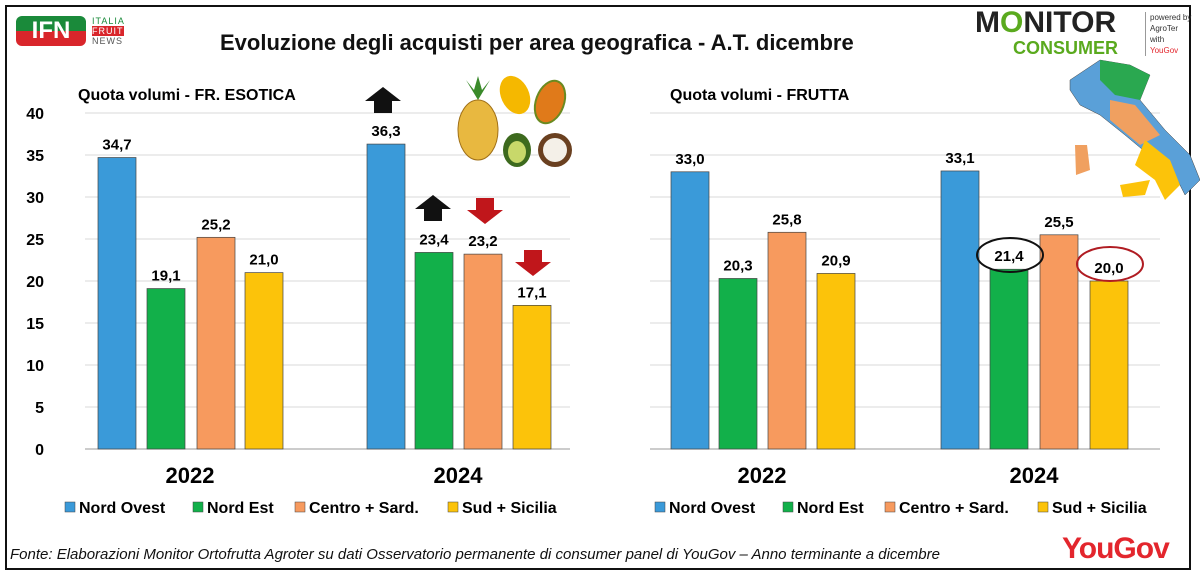 This screenshot has width=1200, height=577. Describe the element at coordinates (959, 158) in the screenshot. I see `data-label: 33,1` at that location.